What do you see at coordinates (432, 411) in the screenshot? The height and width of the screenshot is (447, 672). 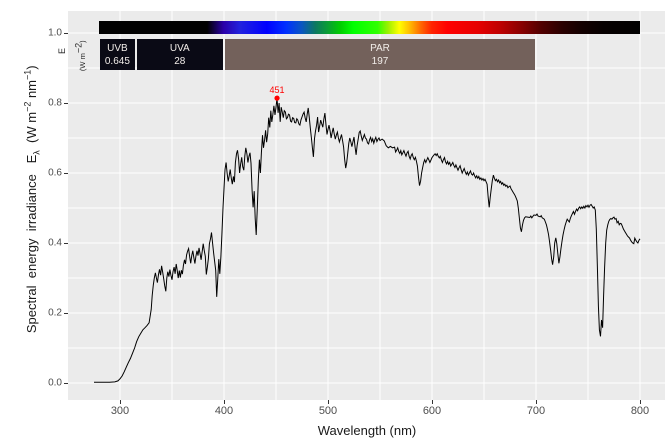 I see `x-tick-label: 600` at bounding box center [432, 411].